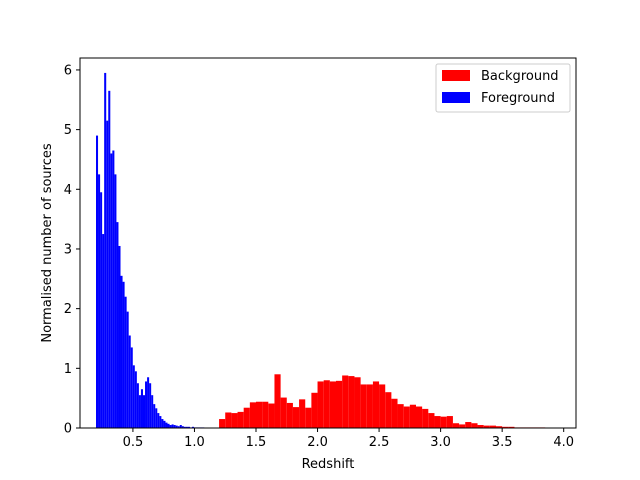  Describe the element at coordinates (68, 190) in the screenshot. I see `y-tick-label: 4` at that location.